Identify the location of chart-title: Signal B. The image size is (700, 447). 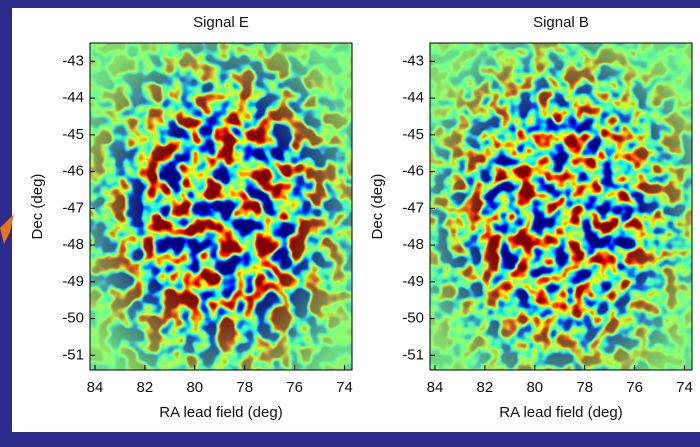
(561, 22).